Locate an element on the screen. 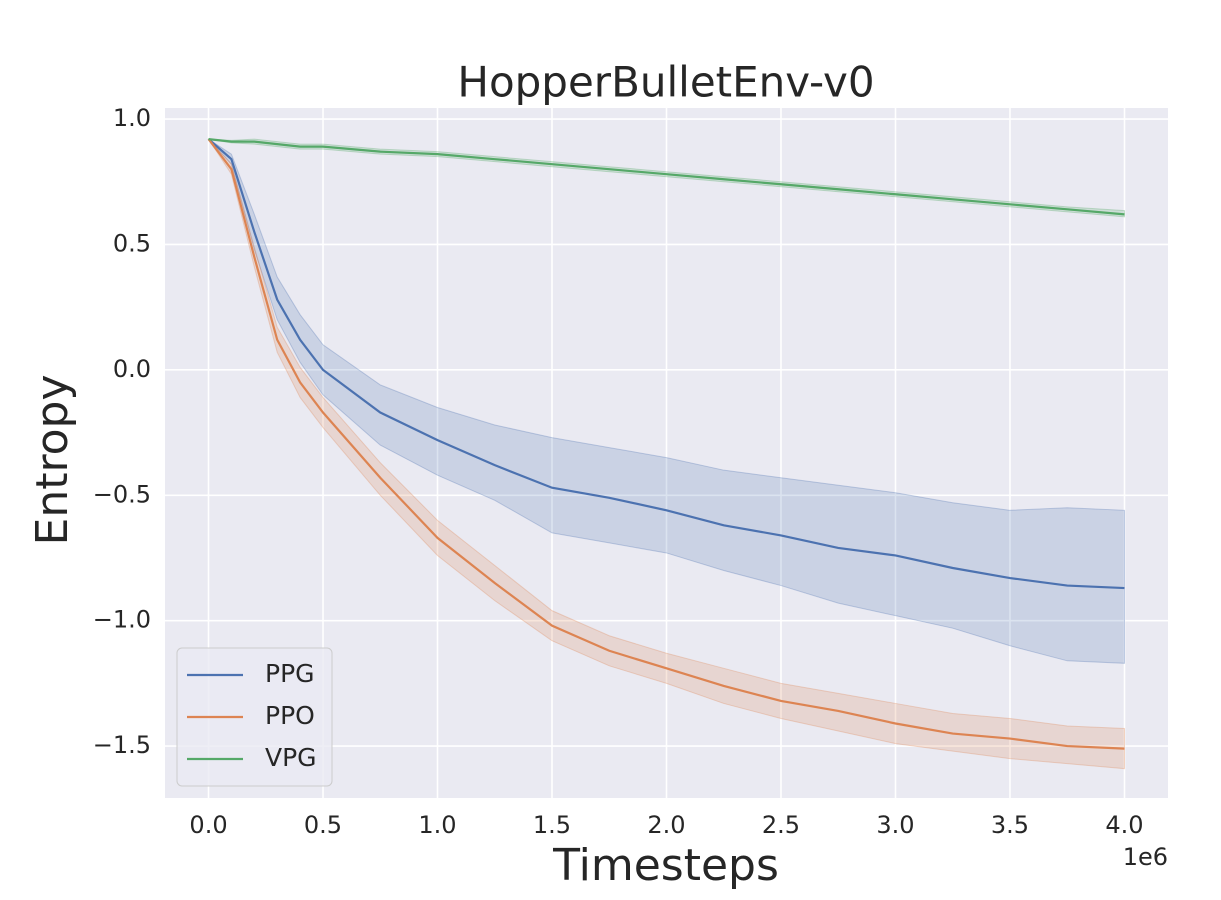 This screenshot has height=900, width=1221. legend-frame is located at coordinates (254, 717).